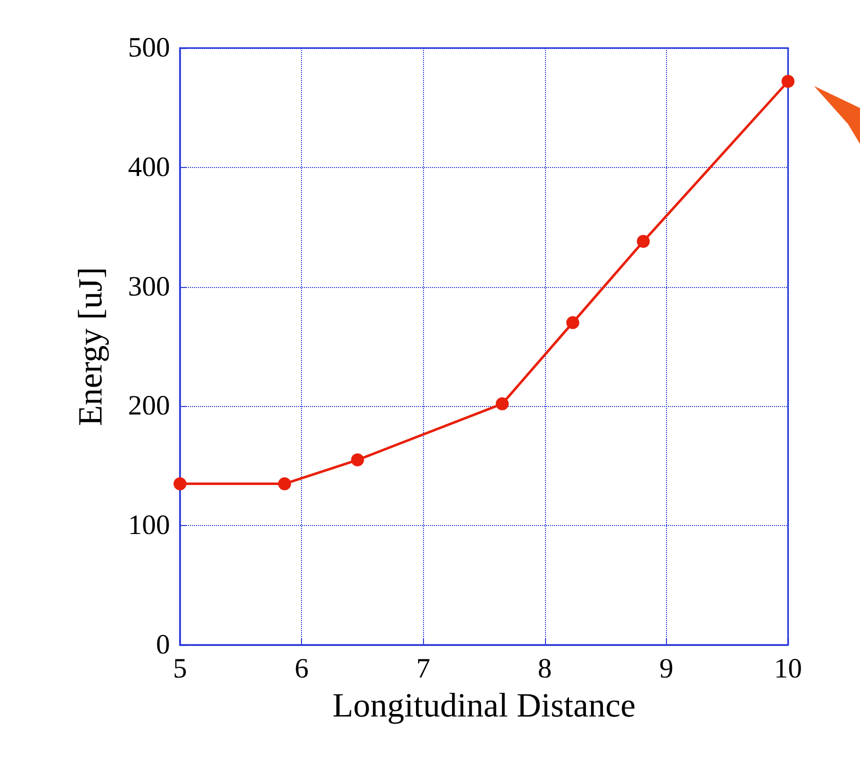  I want to click on x-tick-label: 7, so click(423, 669).